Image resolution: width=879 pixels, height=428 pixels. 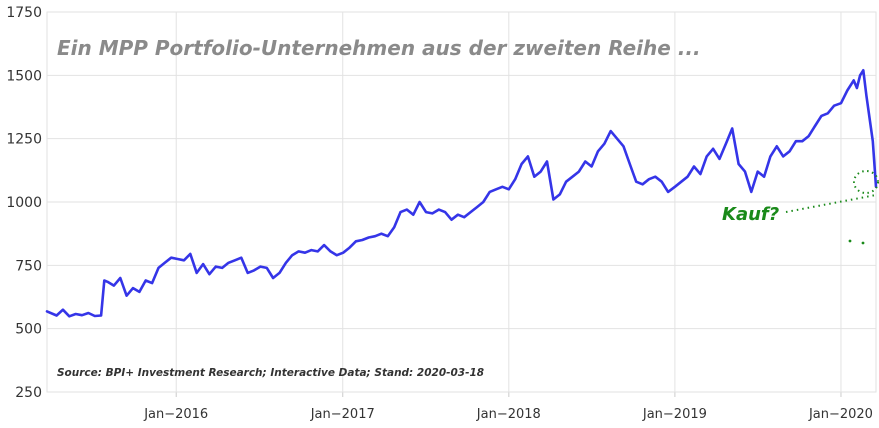 I want to click on buy-circle-marker, so click(x=866, y=182).